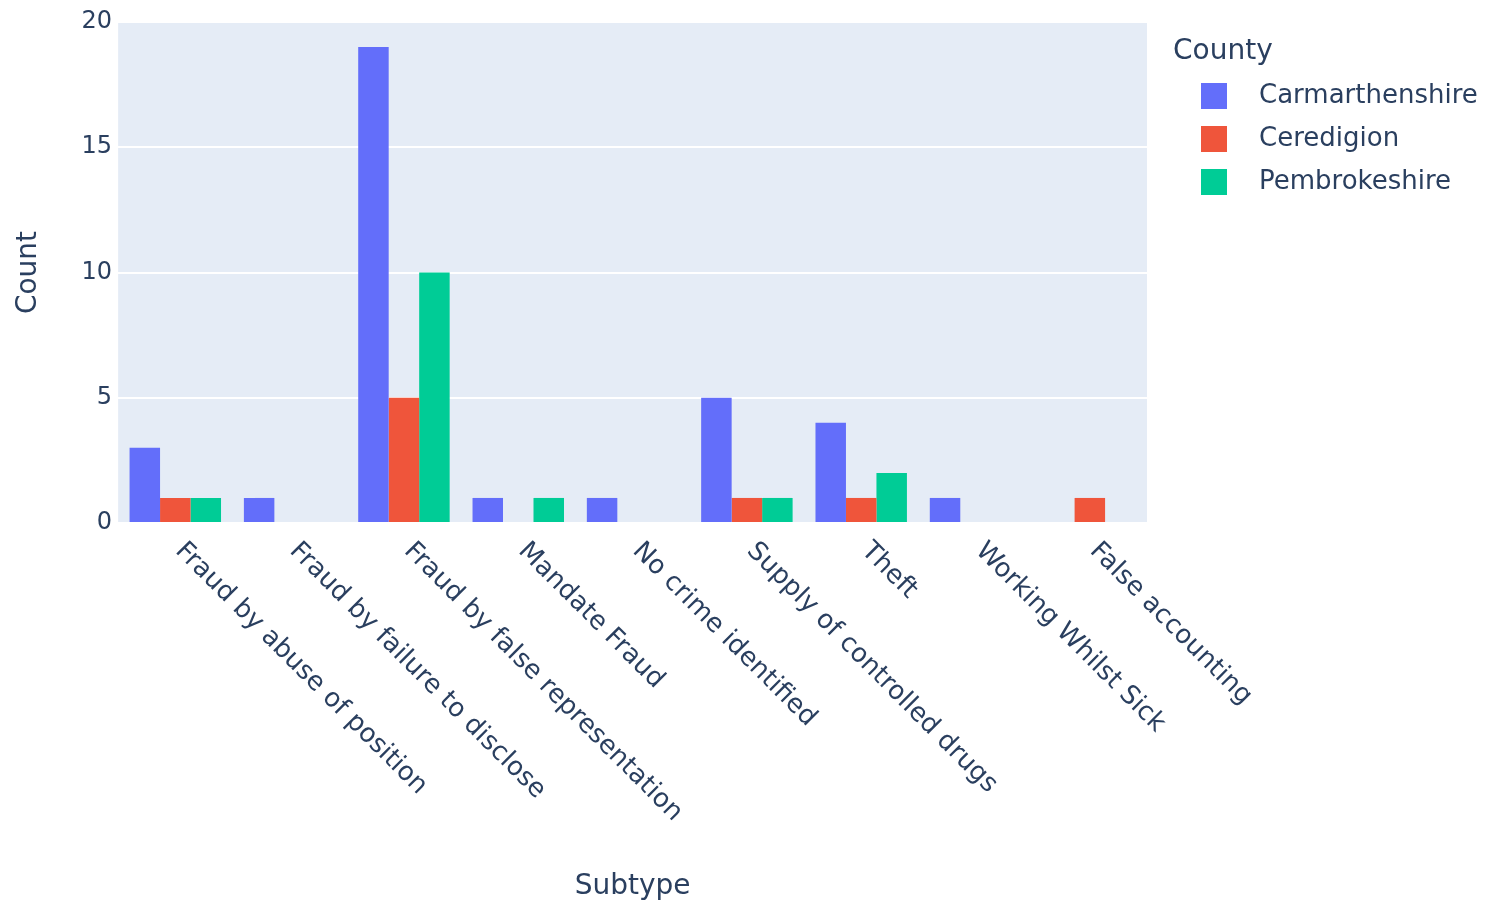  Describe the element at coordinates (97, 20) in the screenshot. I see `y-tick-label: 20` at that location.